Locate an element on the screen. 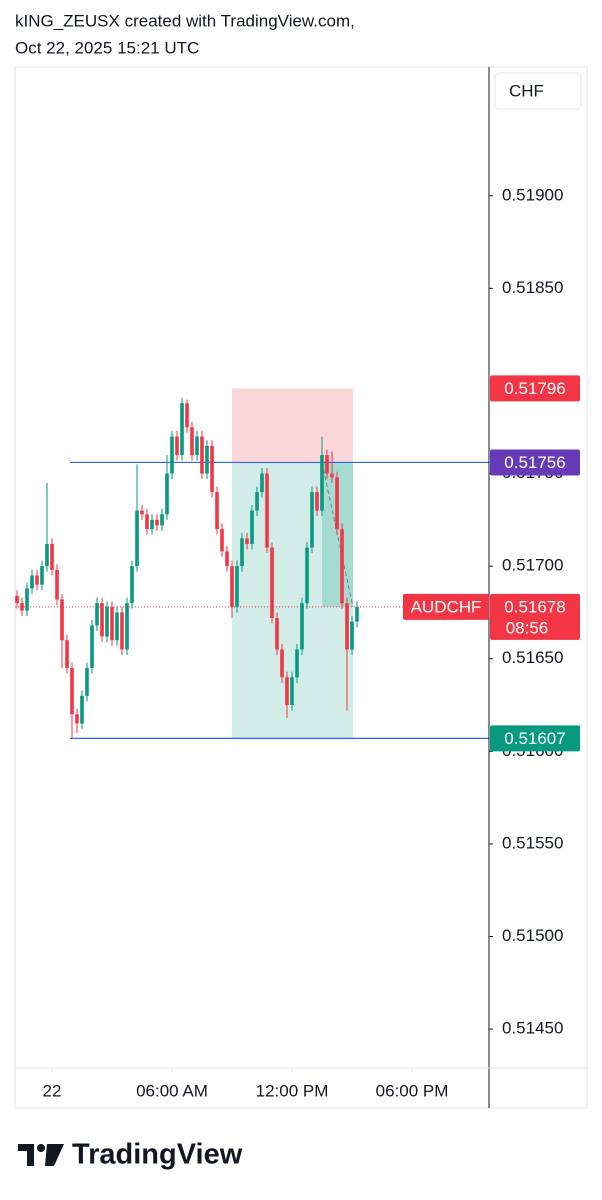 This screenshot has width=602, height=1200. stop-zone is located at coordinates (292, 425).